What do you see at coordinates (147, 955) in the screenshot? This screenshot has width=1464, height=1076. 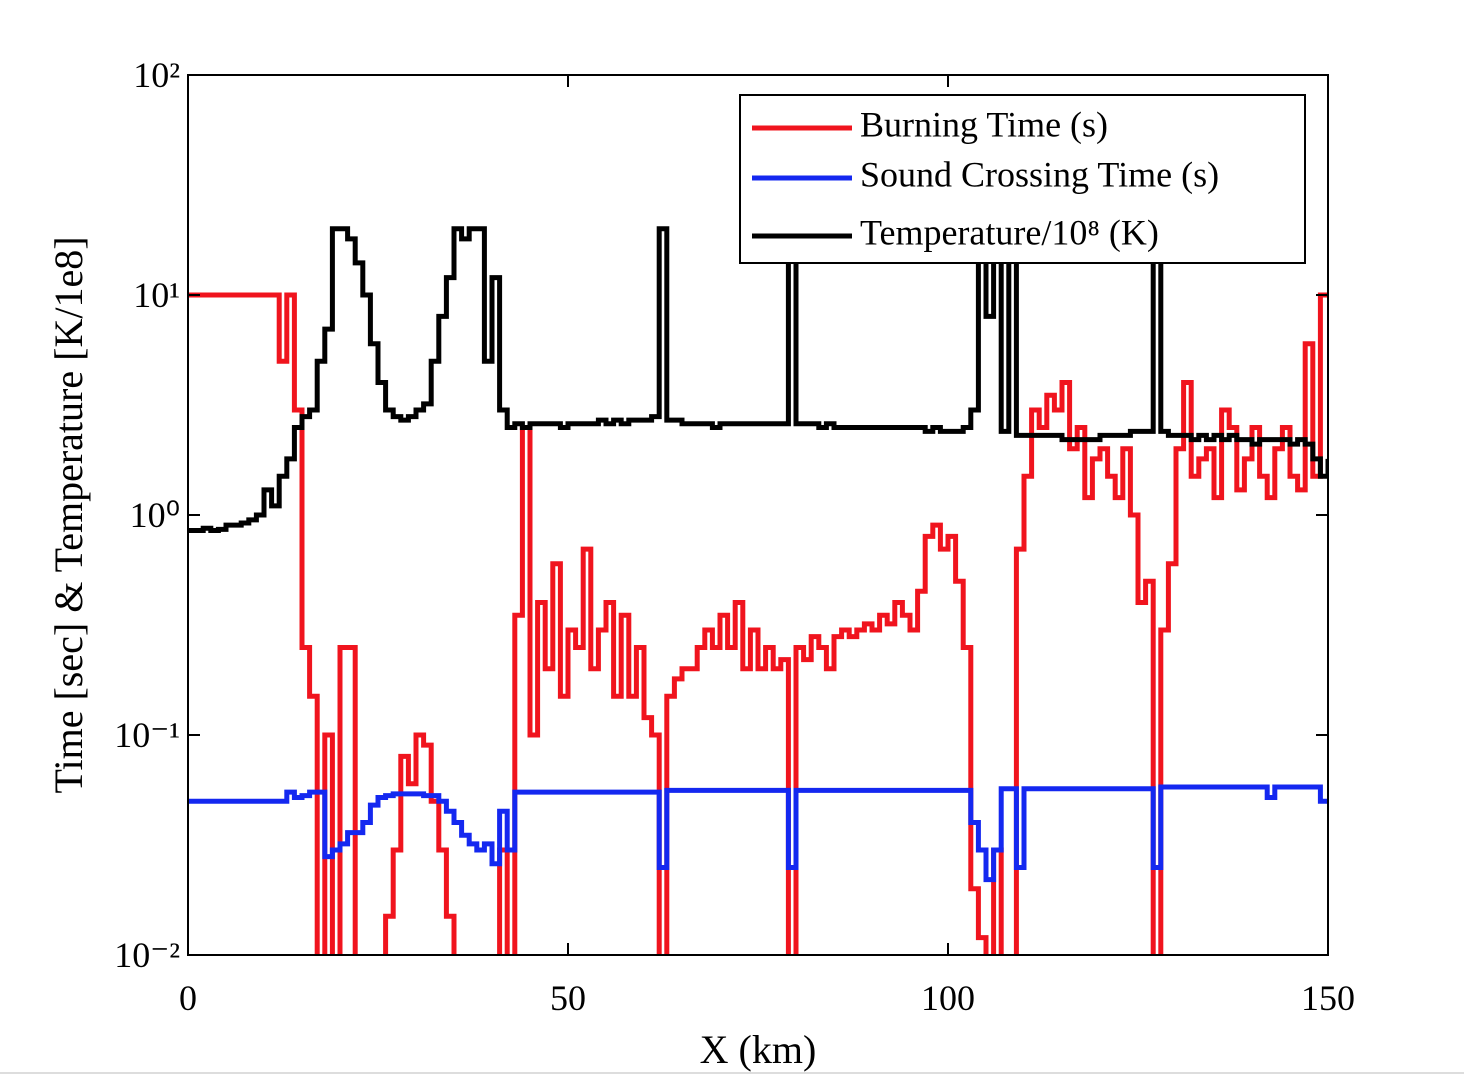 I see `y-tick-label: 10⁻²` at bounding box center [147, 955].